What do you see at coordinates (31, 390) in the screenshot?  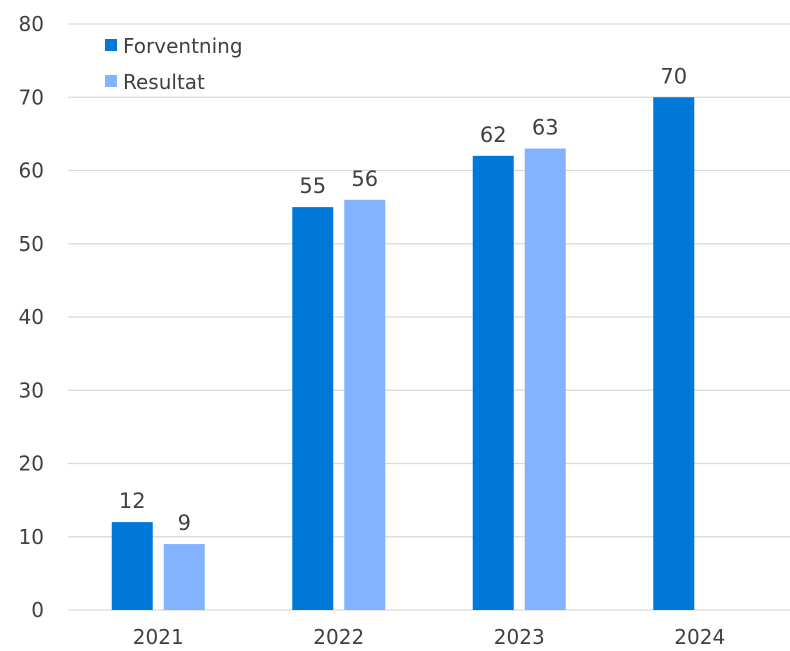 I see `y-tick-label: 30` at bounding box center [31, 390].